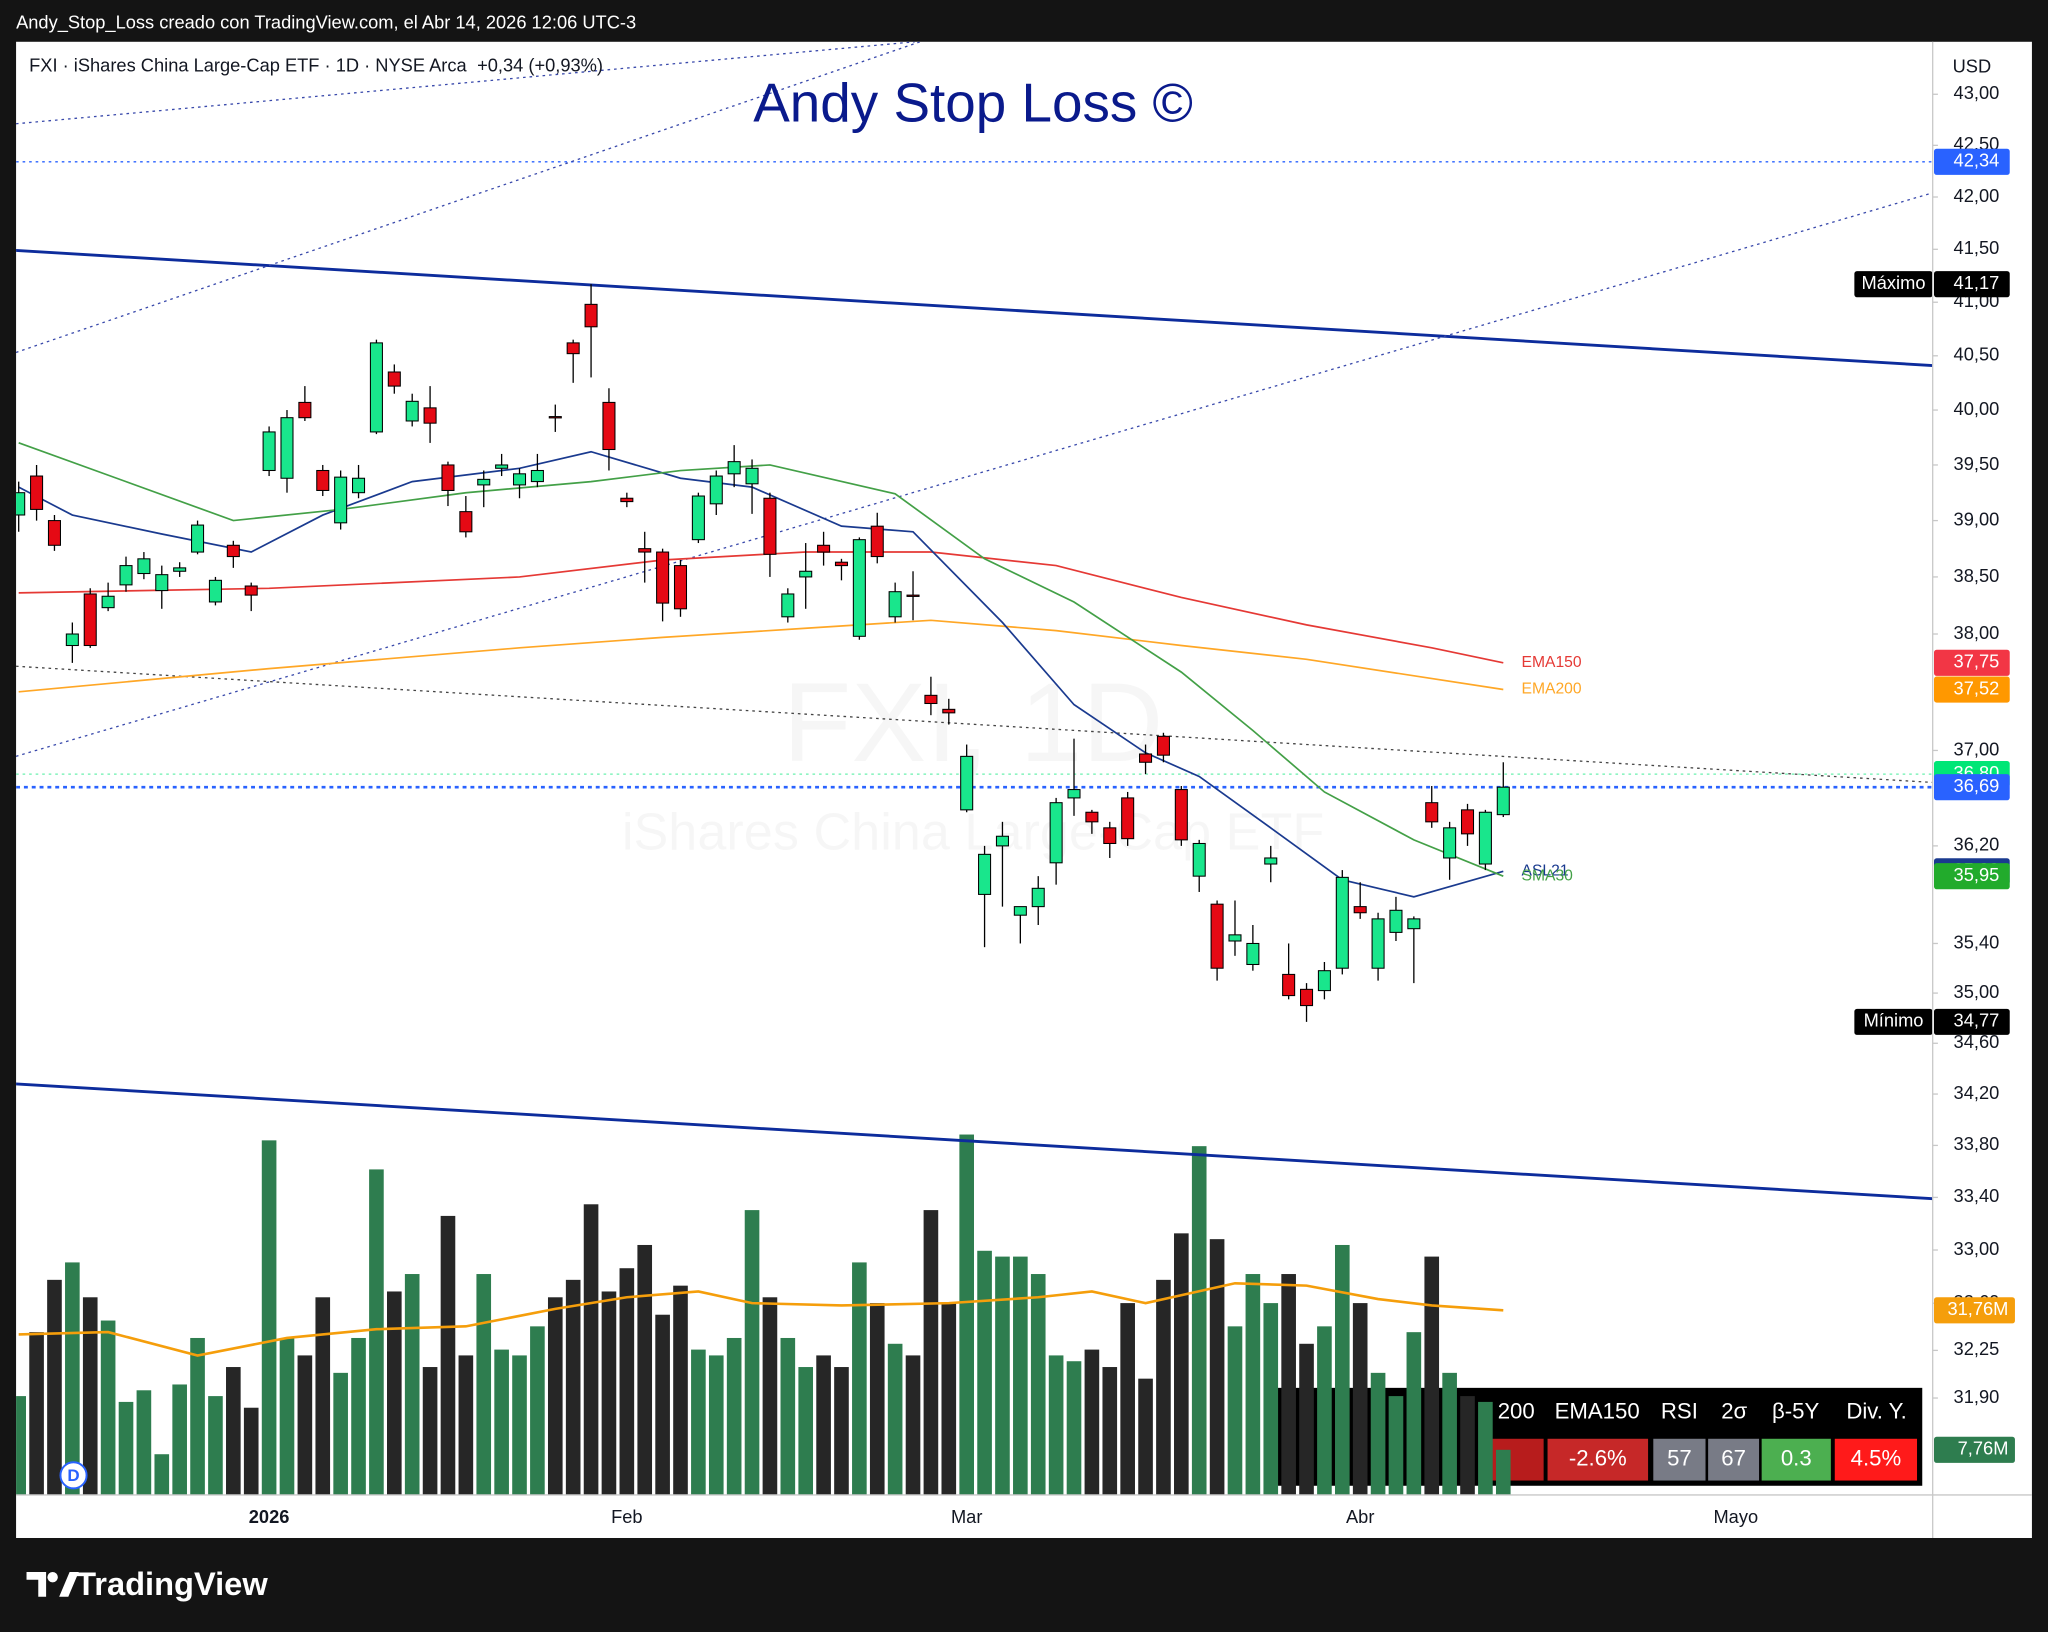 The image size is (2048, 1632). What do you see at coordinates (1977, 785) in the screenshot?
I see `price-label: 36,69` at bounding box center [1977, 785].